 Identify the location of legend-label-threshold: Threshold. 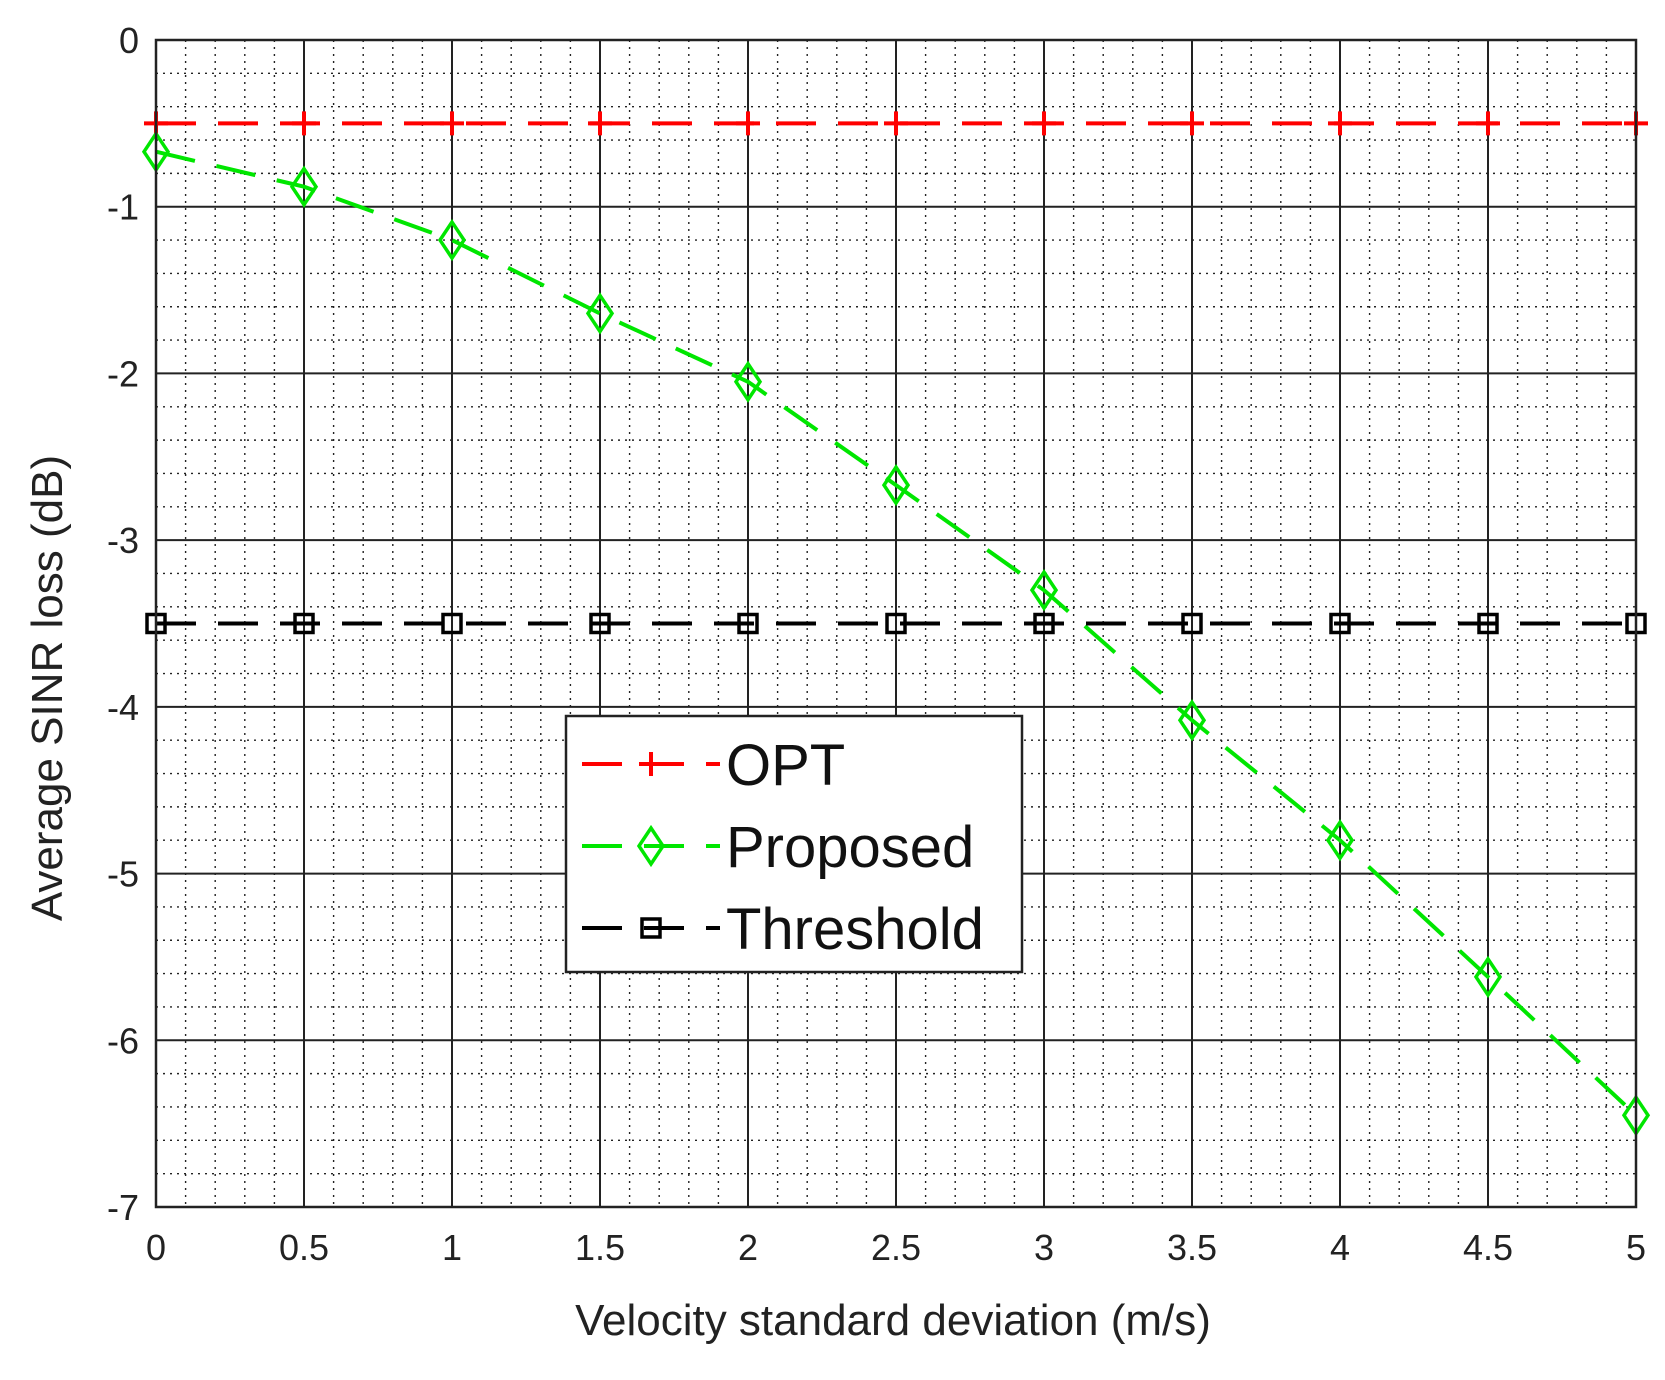
(855, 929).